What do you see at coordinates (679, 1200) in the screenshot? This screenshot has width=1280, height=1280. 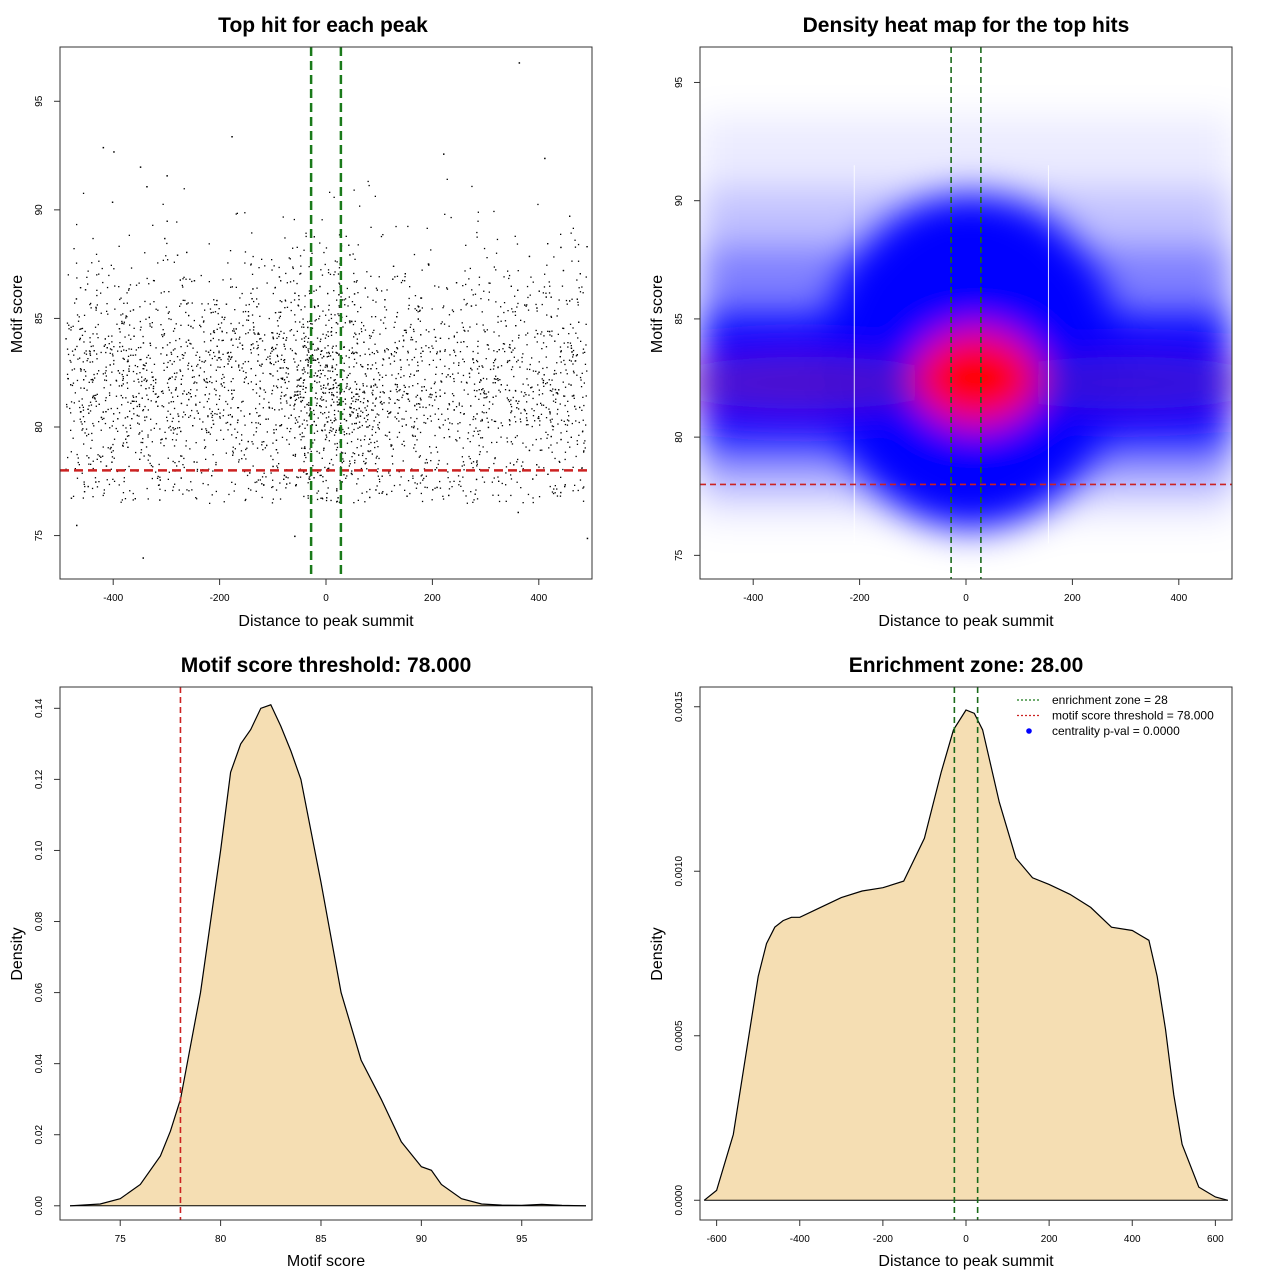 I see `distance-density-y-tick-label: 0.0000` at bounding box center [679, 1200].